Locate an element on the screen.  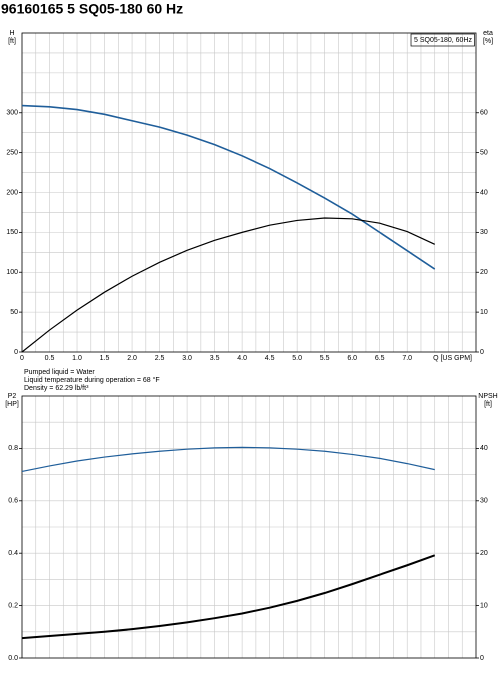
y-tick-label: 50 is located at coordinates (14, 312).